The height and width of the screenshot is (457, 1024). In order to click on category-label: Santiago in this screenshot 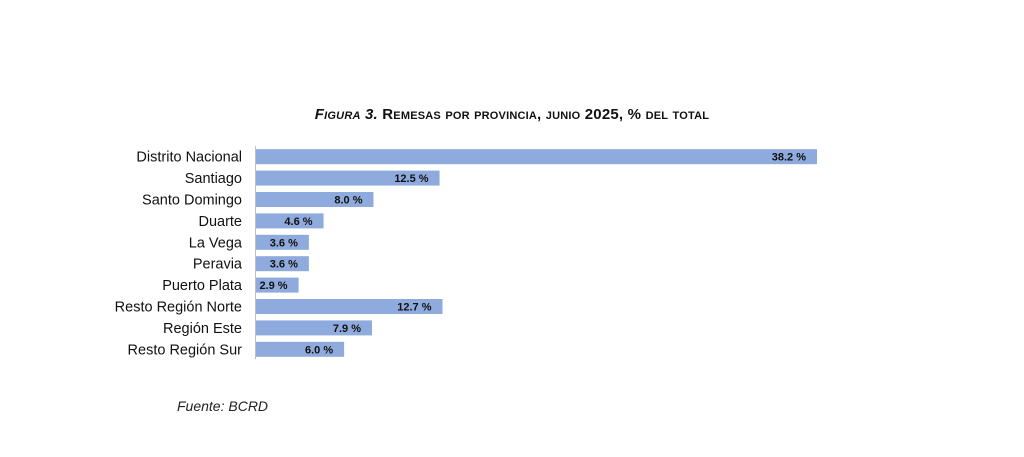, I will do `click(213, 179)`.